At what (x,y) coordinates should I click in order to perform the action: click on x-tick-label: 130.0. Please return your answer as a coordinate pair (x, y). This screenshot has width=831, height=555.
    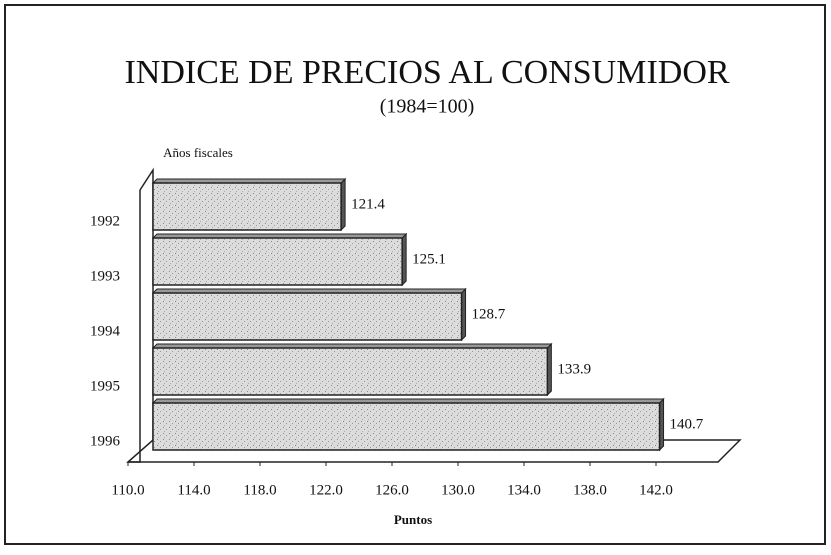
    Looking at the image, I should click on (458, 490).